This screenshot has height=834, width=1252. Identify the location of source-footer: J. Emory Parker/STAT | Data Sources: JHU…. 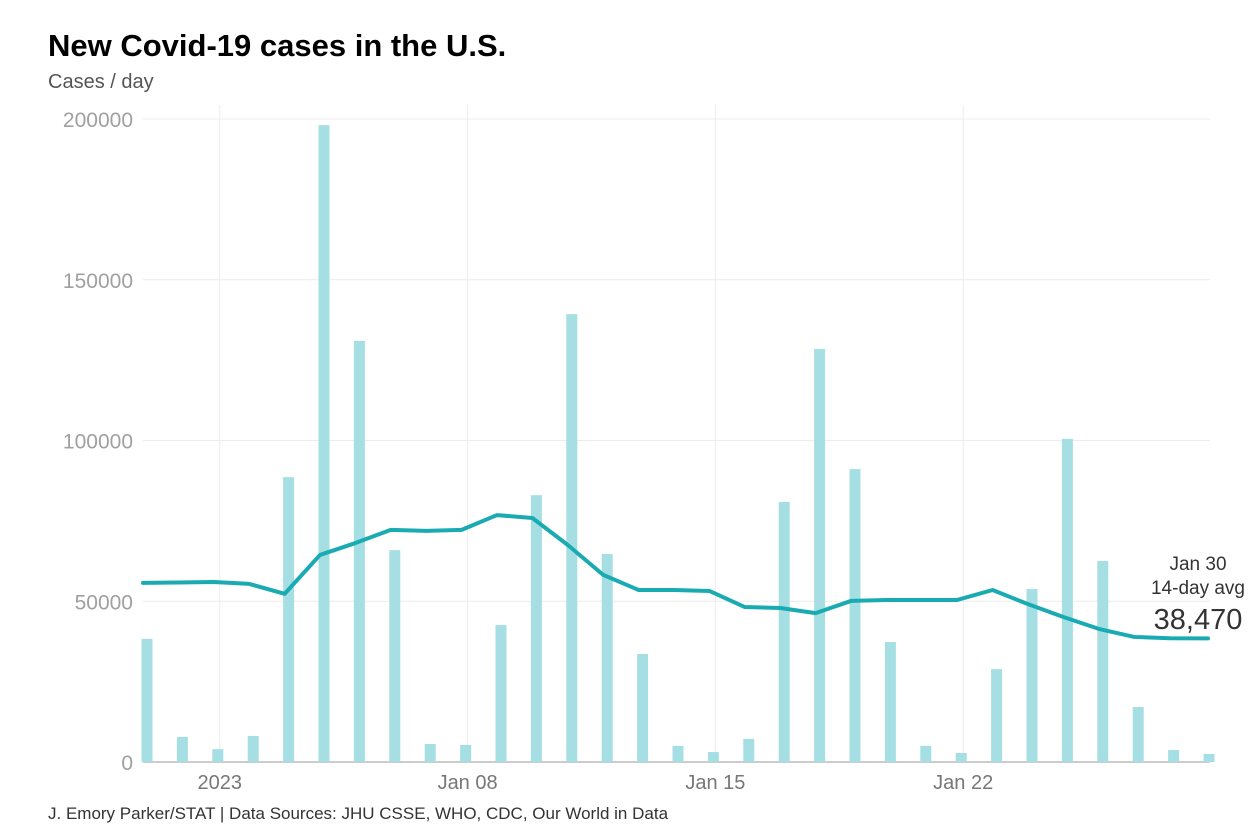
(358, 813).